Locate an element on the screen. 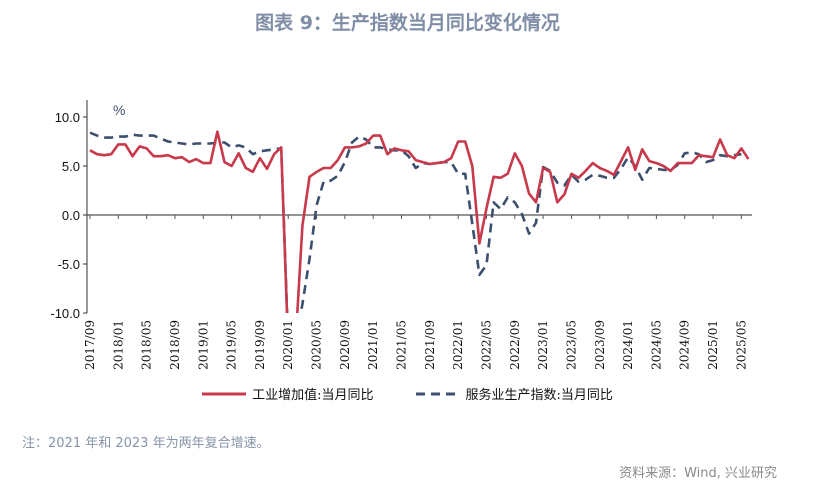  x-tick-label: 2025/01 is located at coordinates (713, 345).